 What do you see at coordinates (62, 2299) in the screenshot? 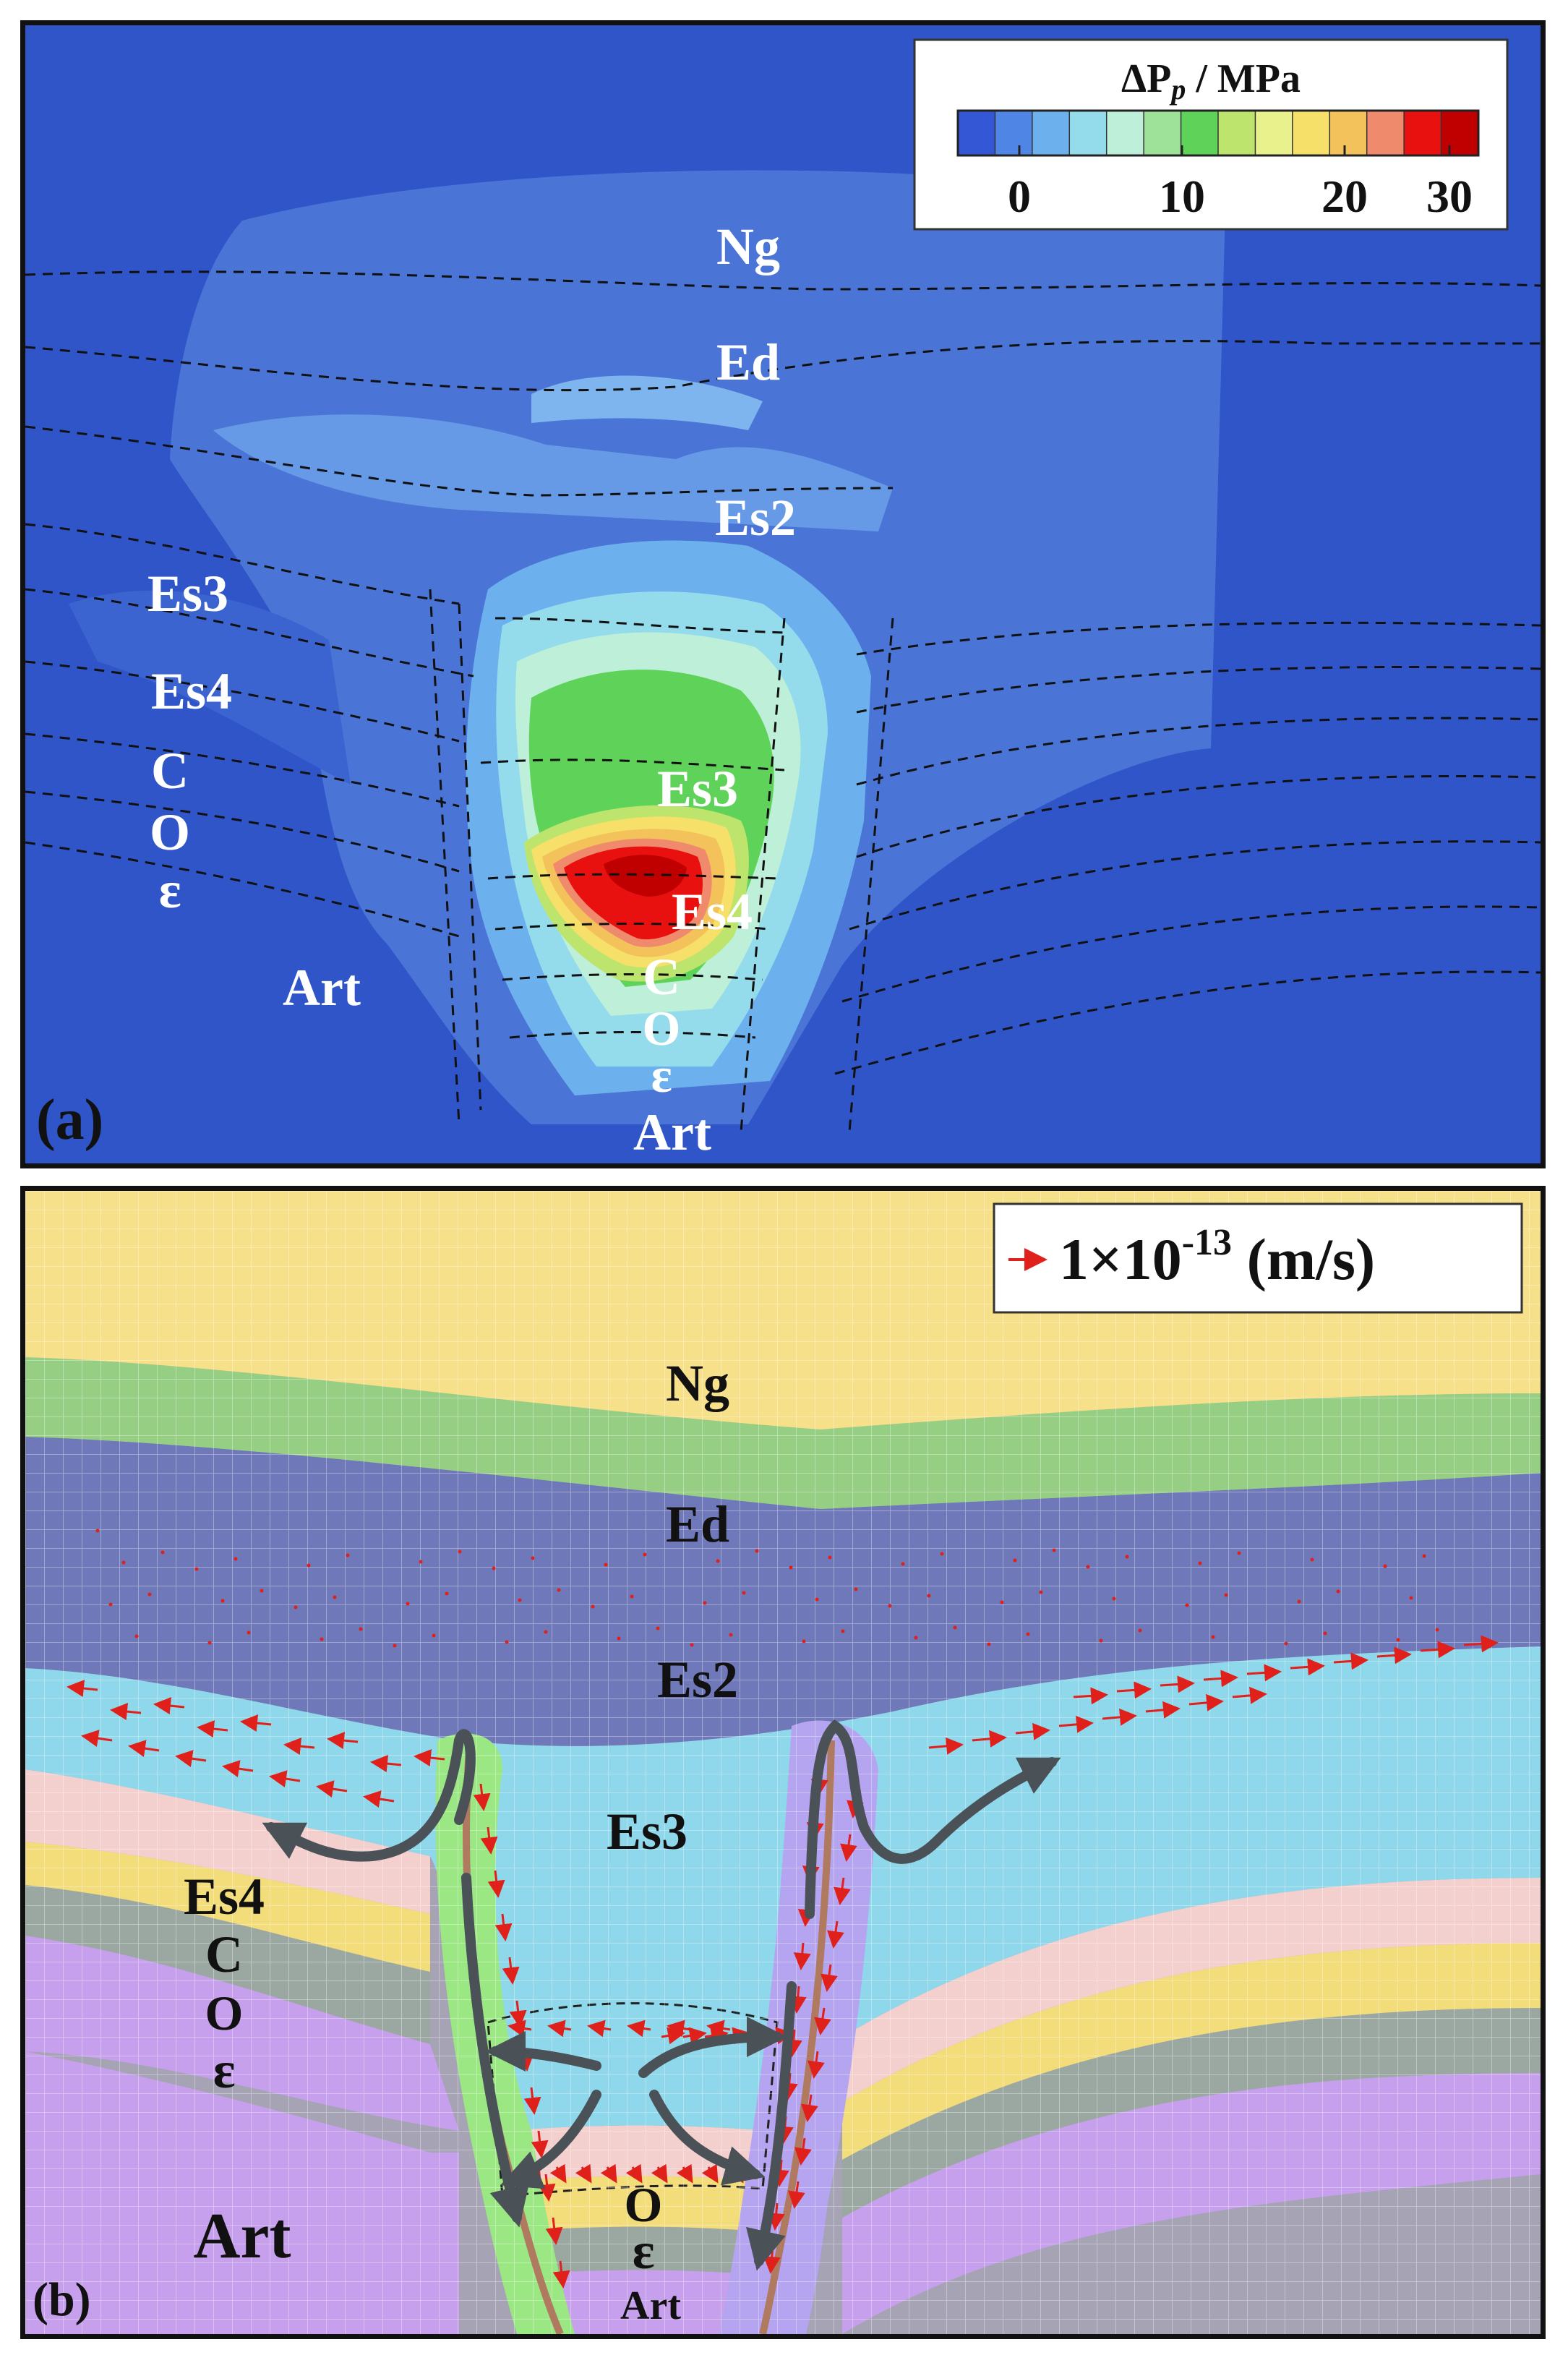
I see `panel-b-letter: (b)` at bounding box center [62, 2299].